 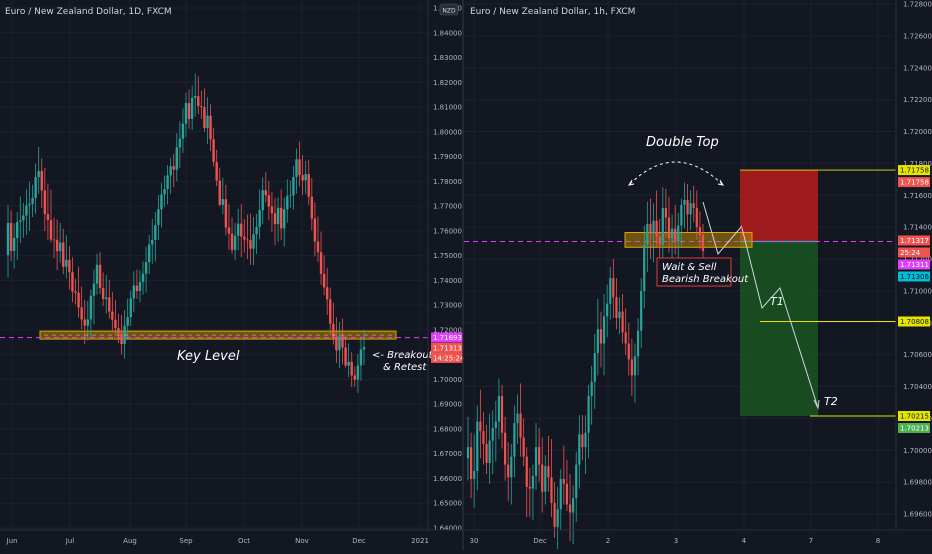 What do you see at coordinates (447, 132) in the screenshot?
I see `daily-price-tick: 1.80000` at bounding box center [447, 132].